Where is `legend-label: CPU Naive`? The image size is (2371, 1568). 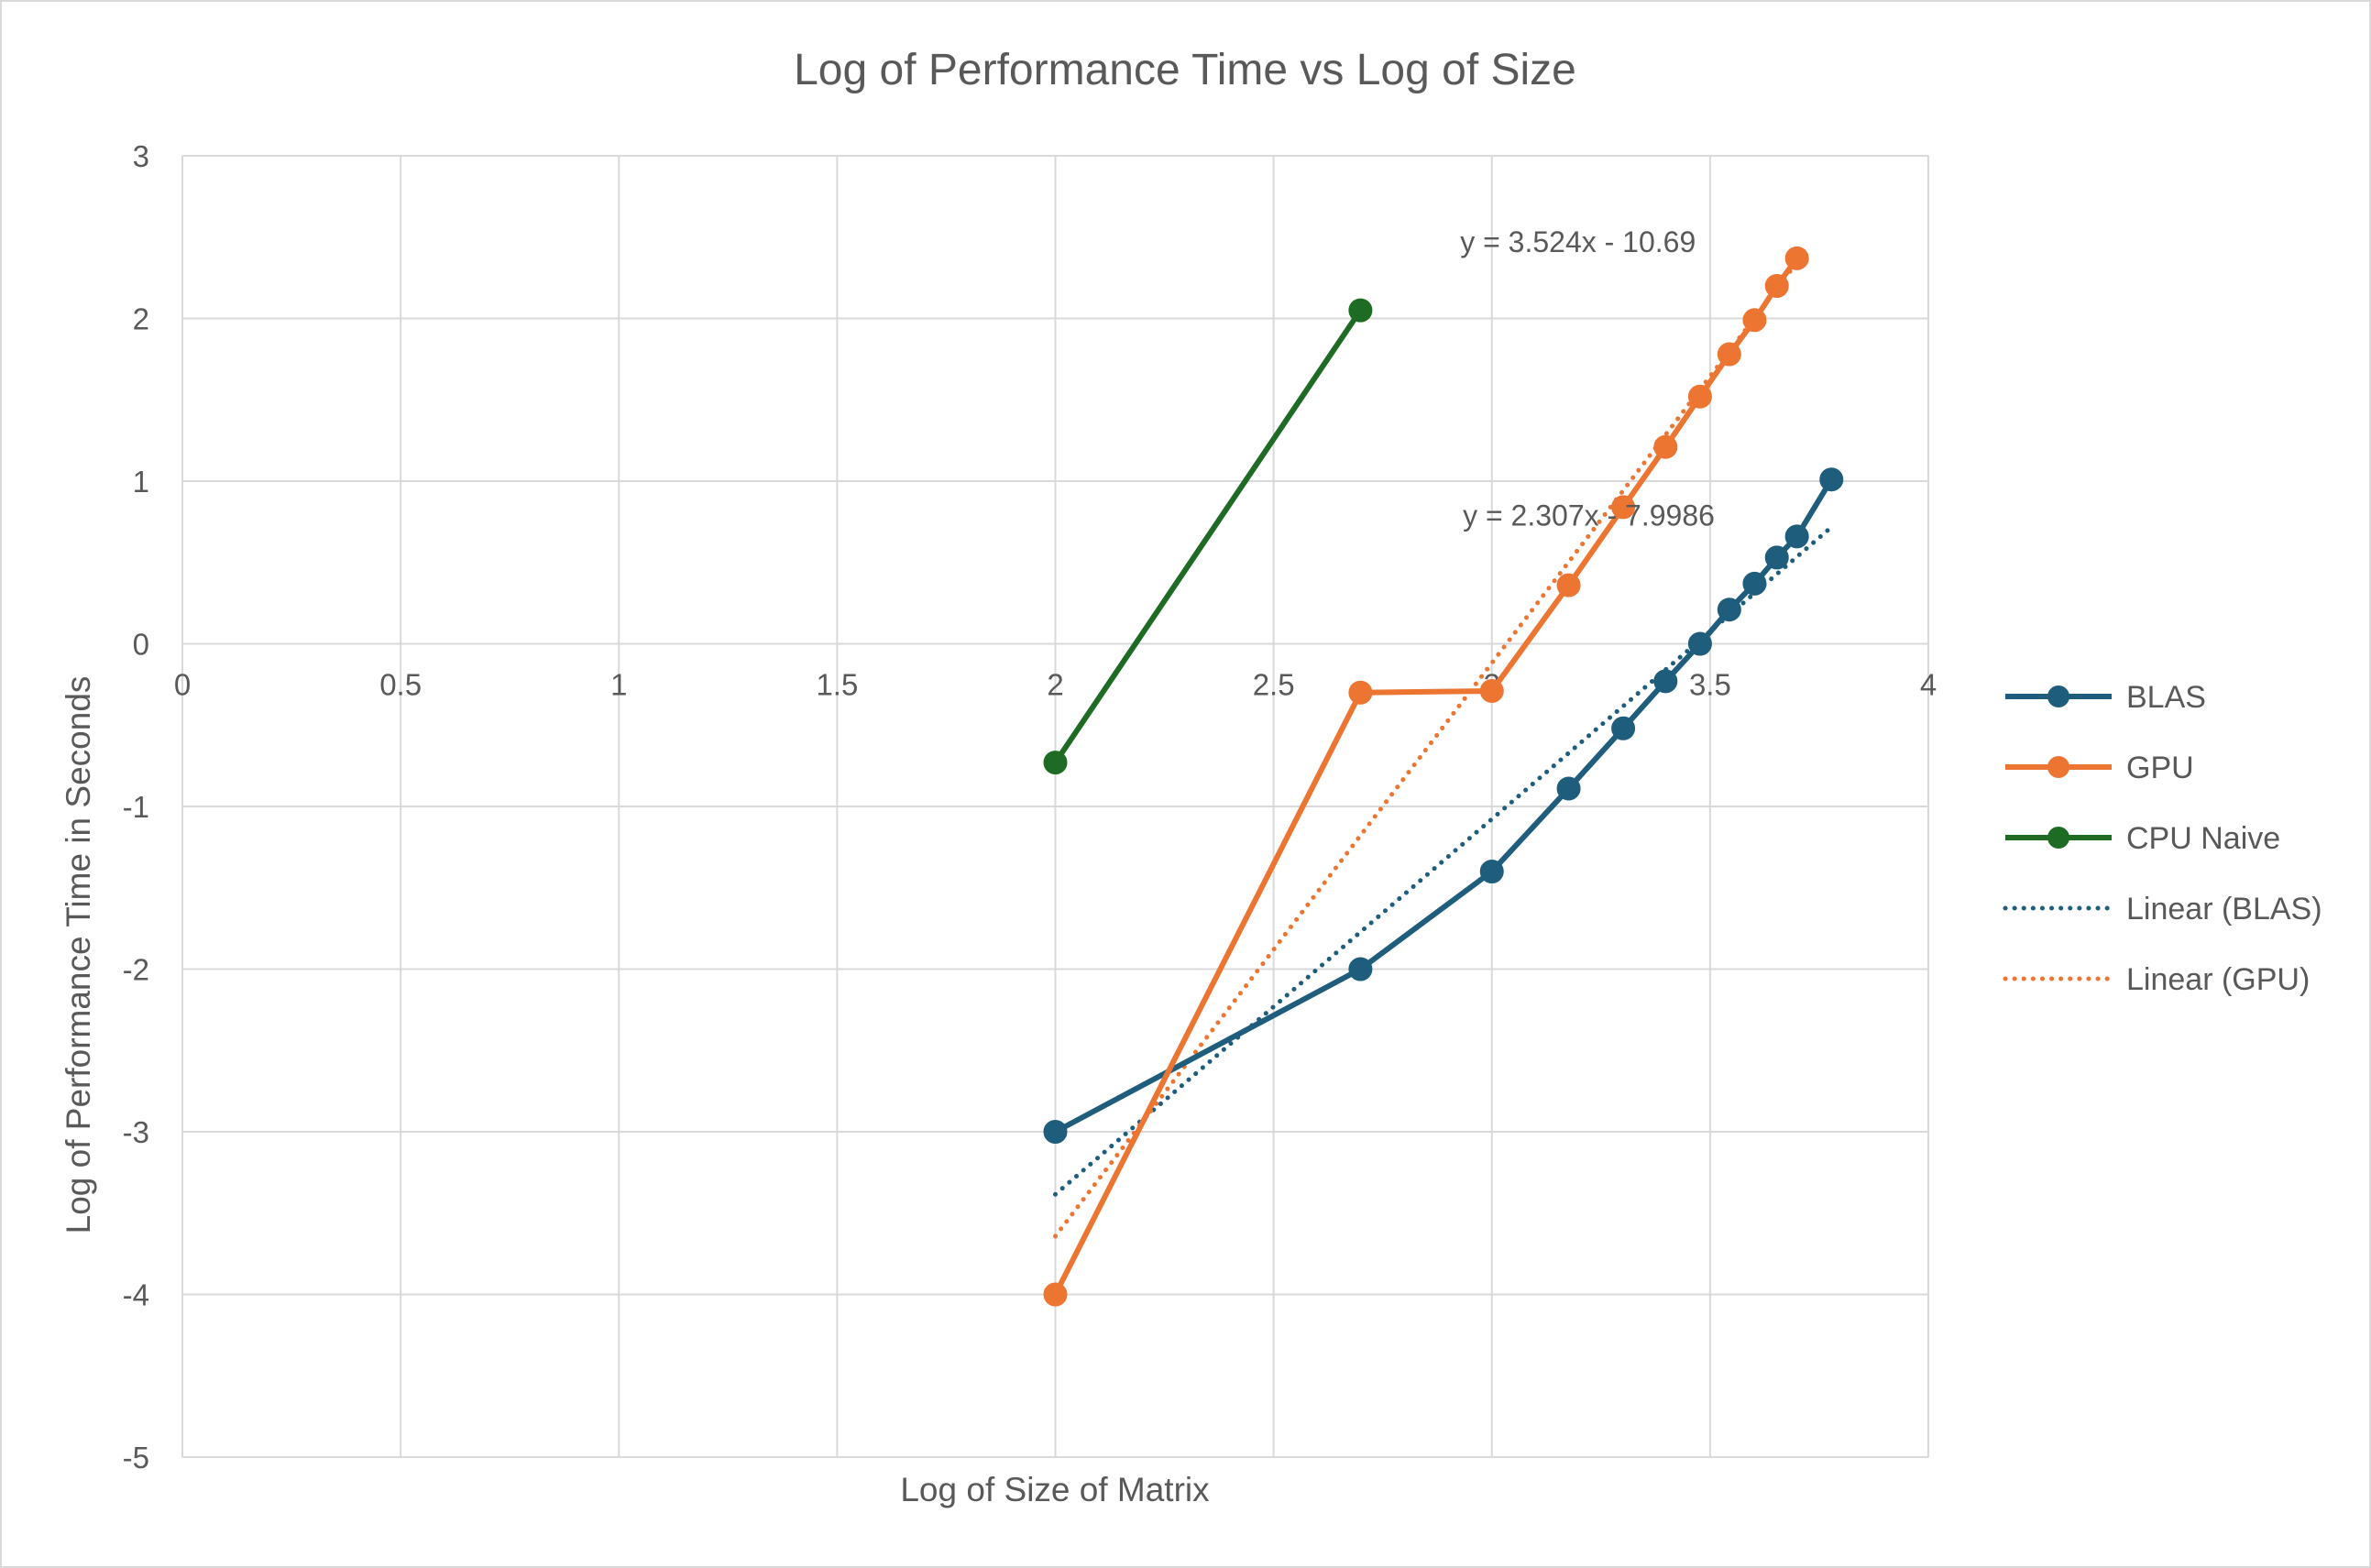
legend-label: CPU Naive is located at coordinates (2203, 838).